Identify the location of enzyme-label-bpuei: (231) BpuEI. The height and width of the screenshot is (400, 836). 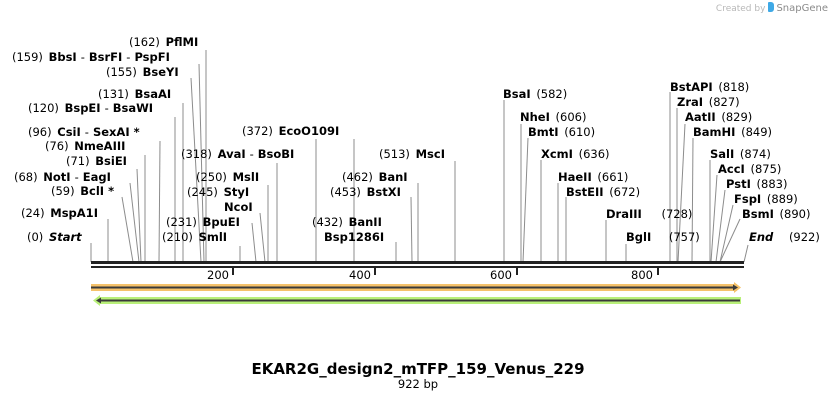
(203, 222).